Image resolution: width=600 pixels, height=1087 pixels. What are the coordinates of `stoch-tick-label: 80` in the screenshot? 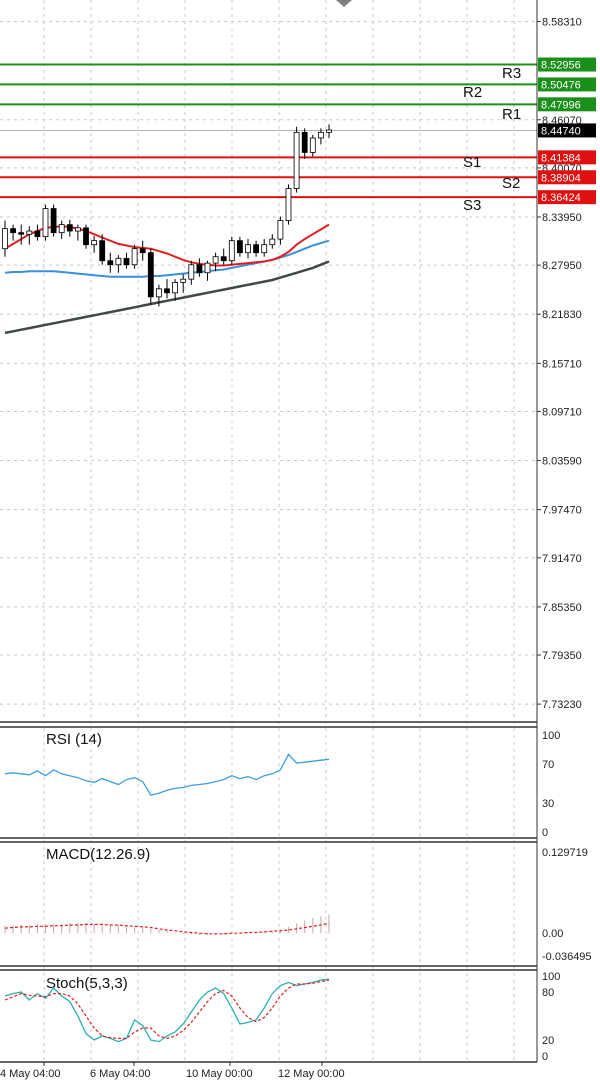 It's located at (548, 993).